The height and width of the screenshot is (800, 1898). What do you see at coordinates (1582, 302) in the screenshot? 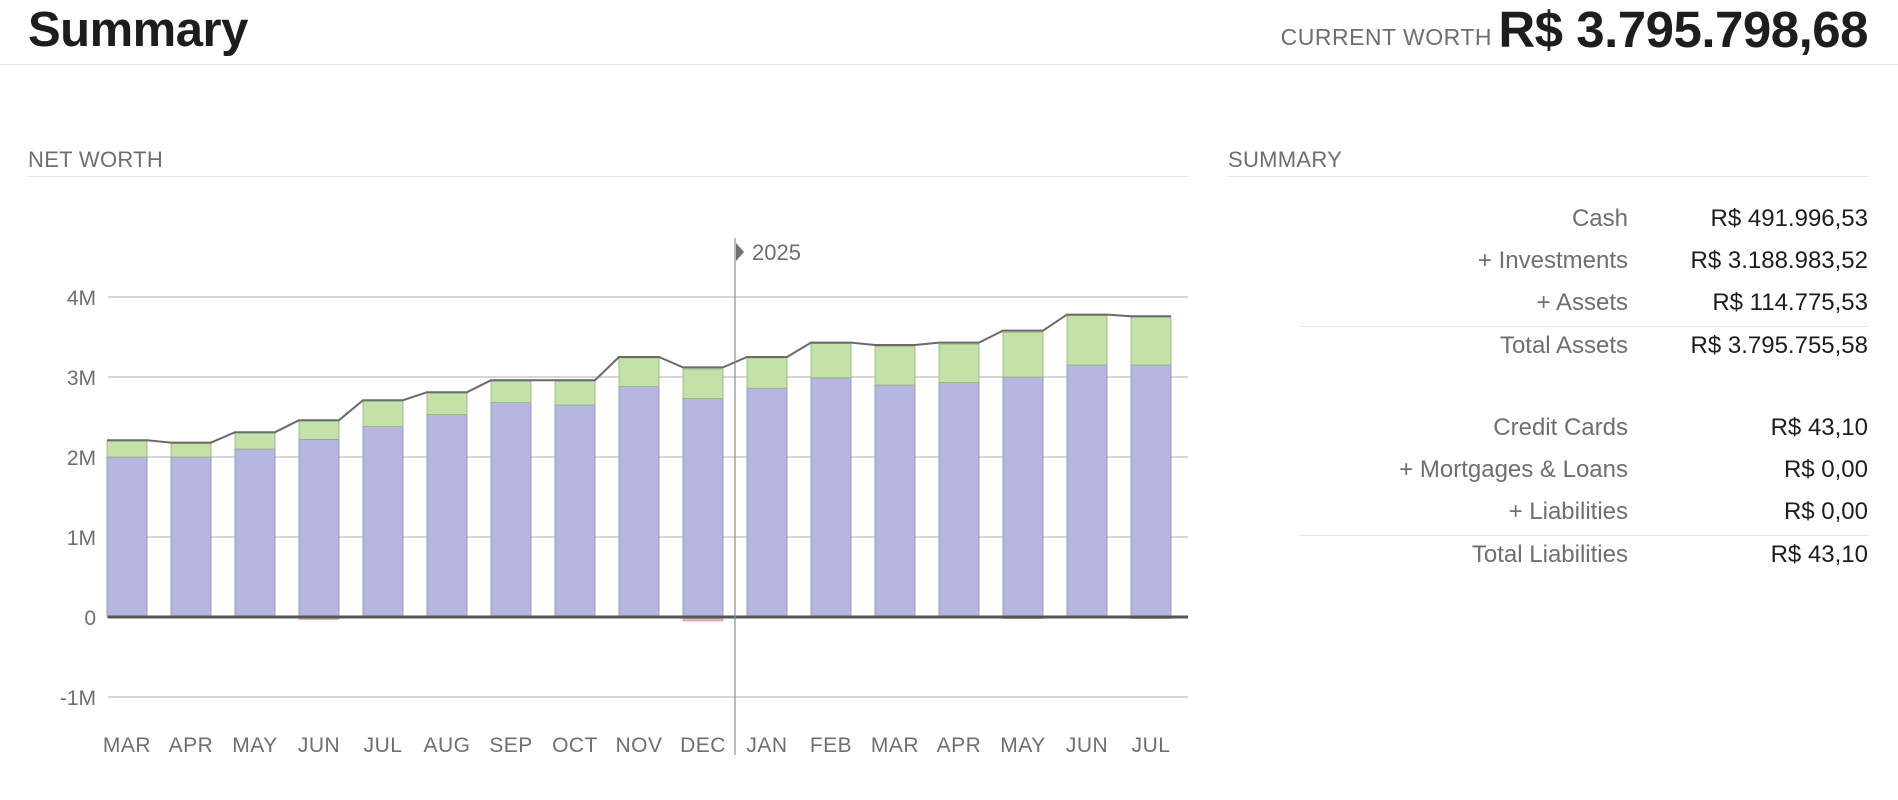
I see `summary-row-label: + Assets` at bounding box center [1582, 302].